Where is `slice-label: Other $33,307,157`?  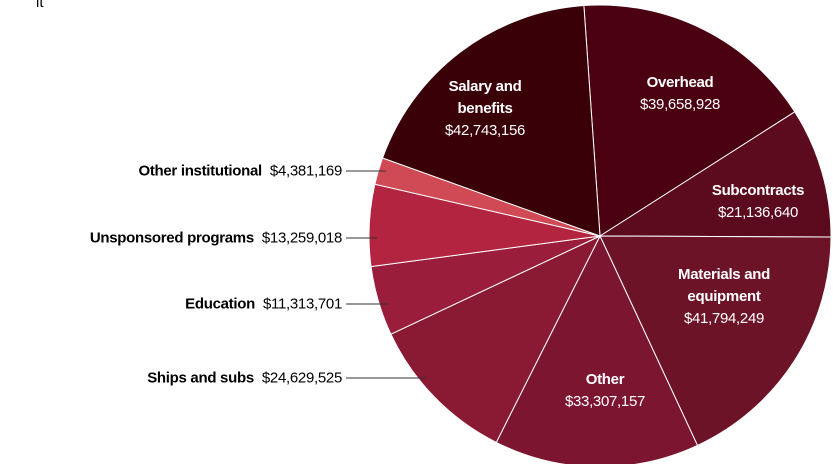
slice-label: Other $33,307,157 is located at coordinates (605, 391).